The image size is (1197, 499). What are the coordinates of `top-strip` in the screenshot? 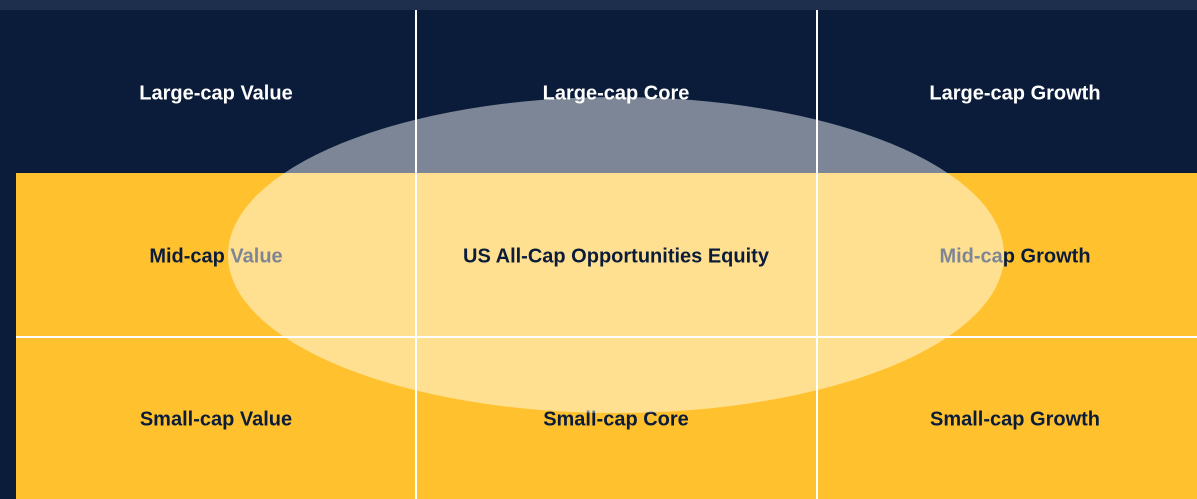 It's located at (598, 5).